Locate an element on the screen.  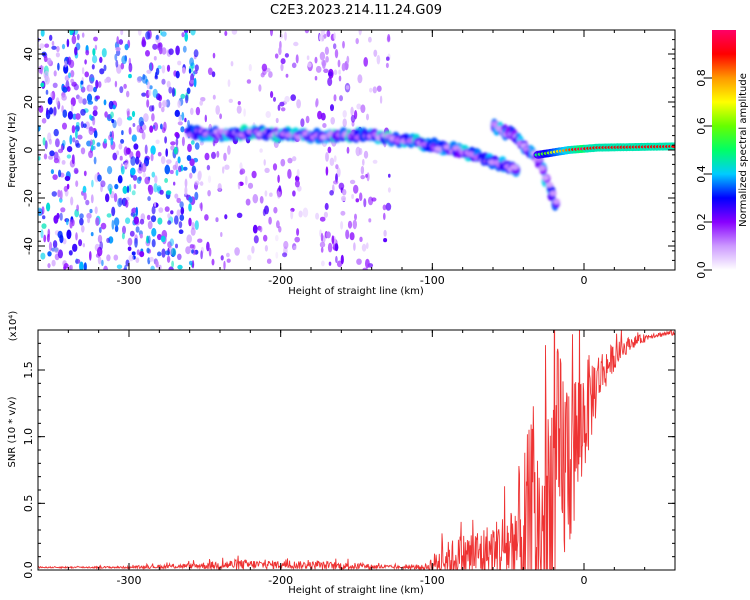
spectrogram-x-tick-label: -300 is located at coordinates (129, 280).